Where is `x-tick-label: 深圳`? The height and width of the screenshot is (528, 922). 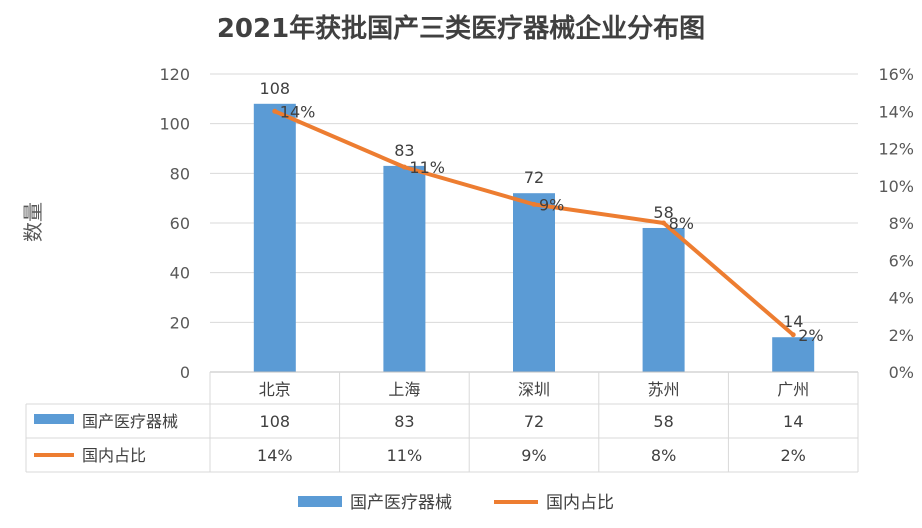
x-tick-label: 深圳 is located at coordinates (534, 389).